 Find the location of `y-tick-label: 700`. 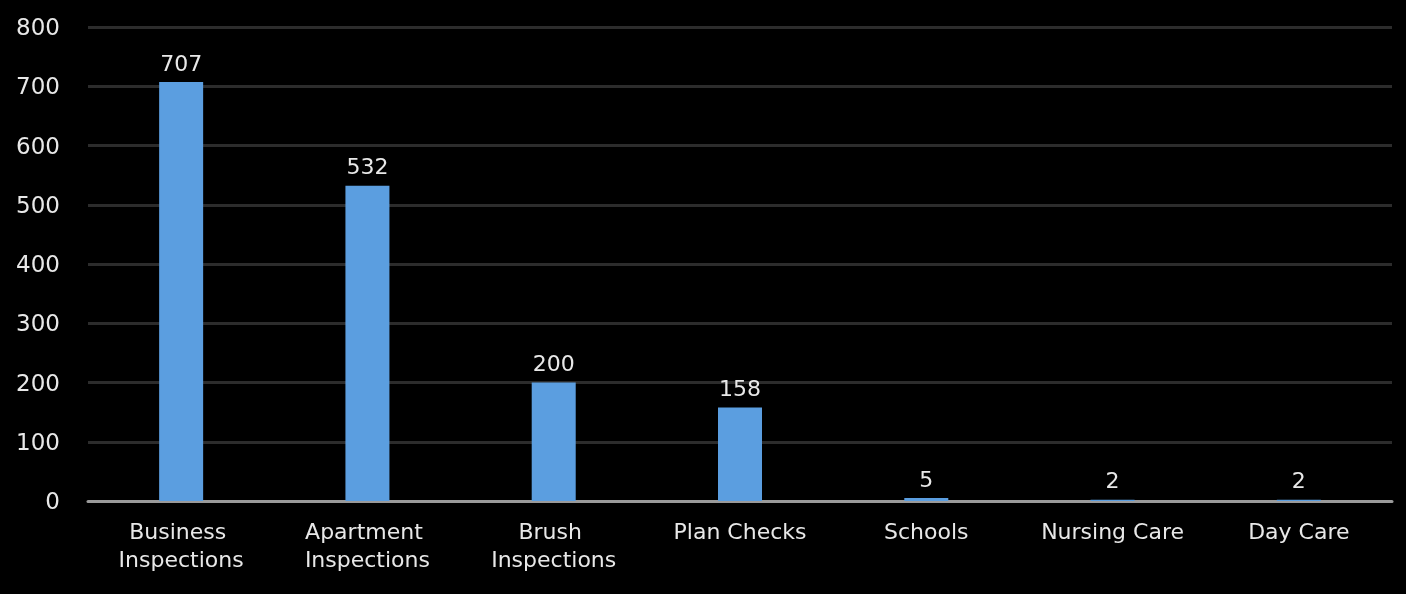

y-tick-label: 700 is located at coordinates (38, 86).